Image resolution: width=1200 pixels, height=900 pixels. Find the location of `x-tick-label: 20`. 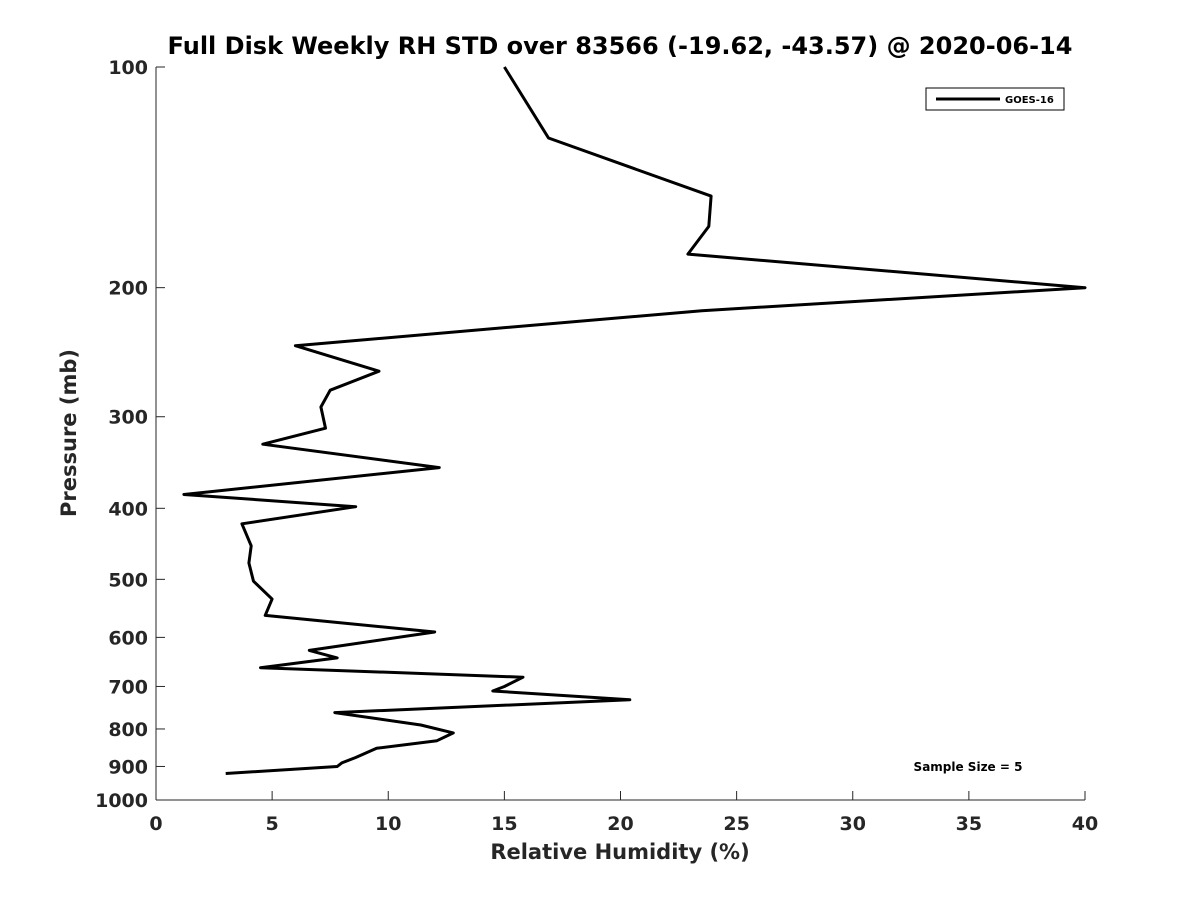

x-tick-label: 20 is located at coordinates (620, 824).